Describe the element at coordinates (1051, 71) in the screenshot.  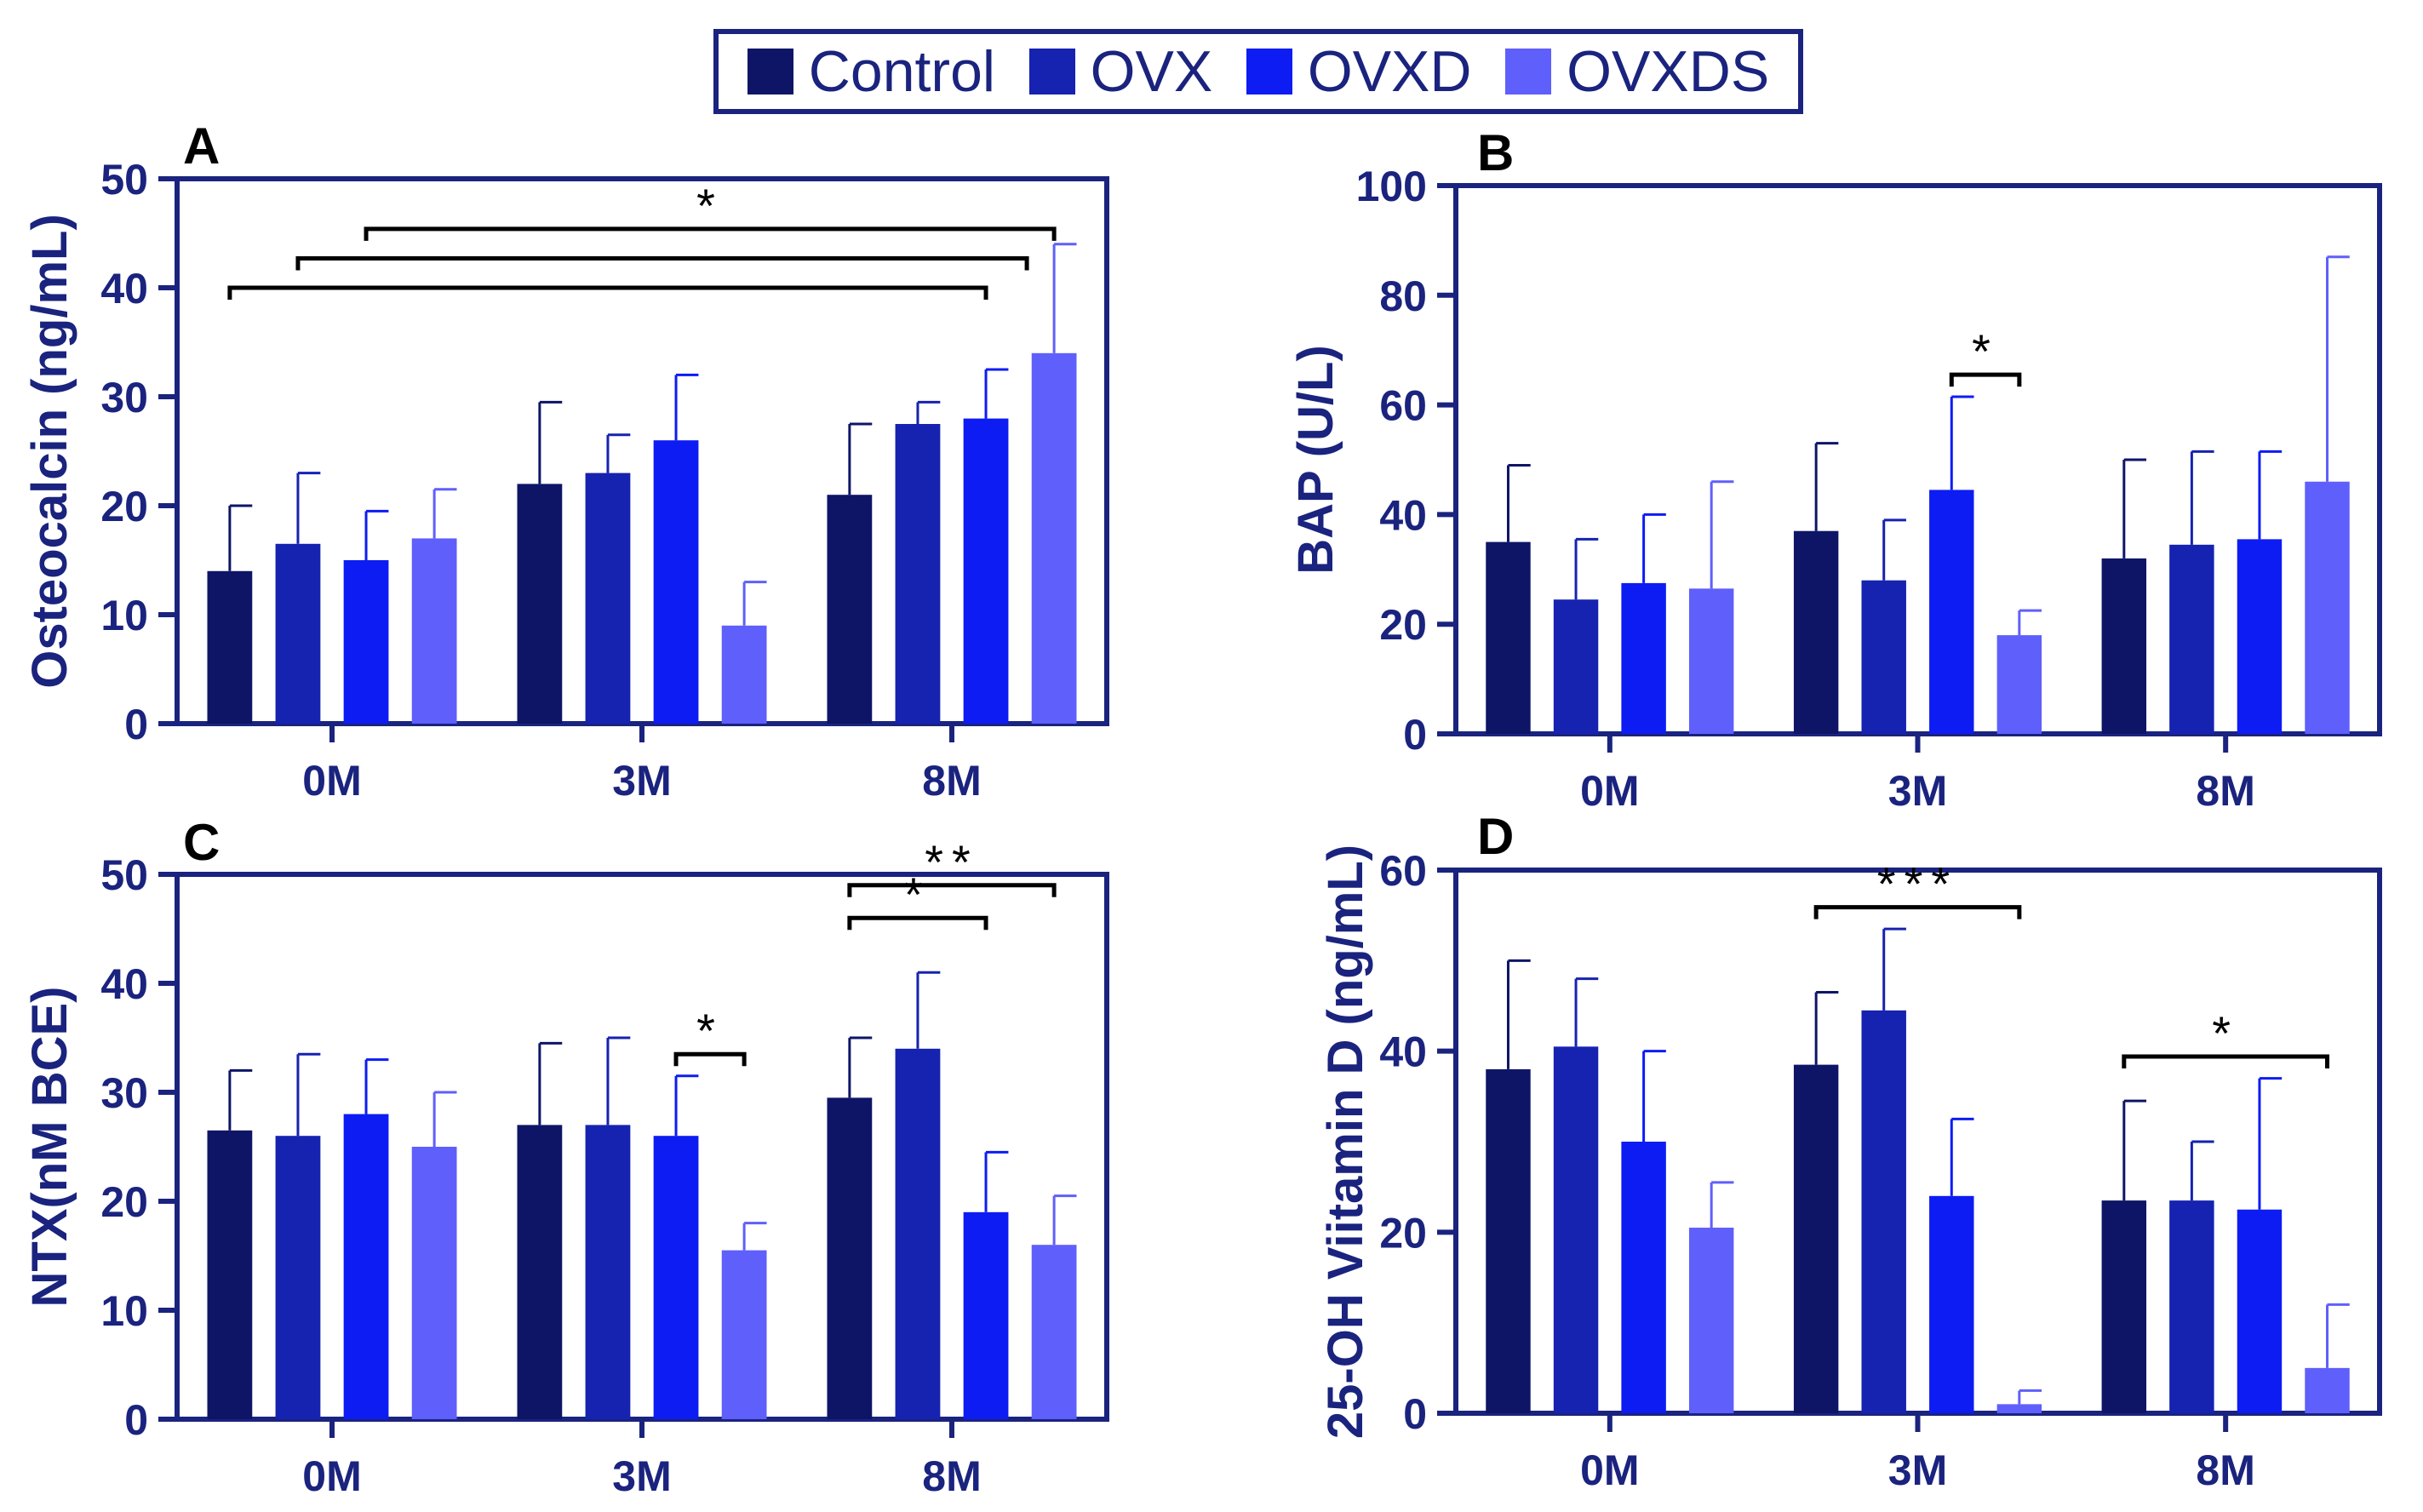
I see `legend-swatch-ovx` at that location.